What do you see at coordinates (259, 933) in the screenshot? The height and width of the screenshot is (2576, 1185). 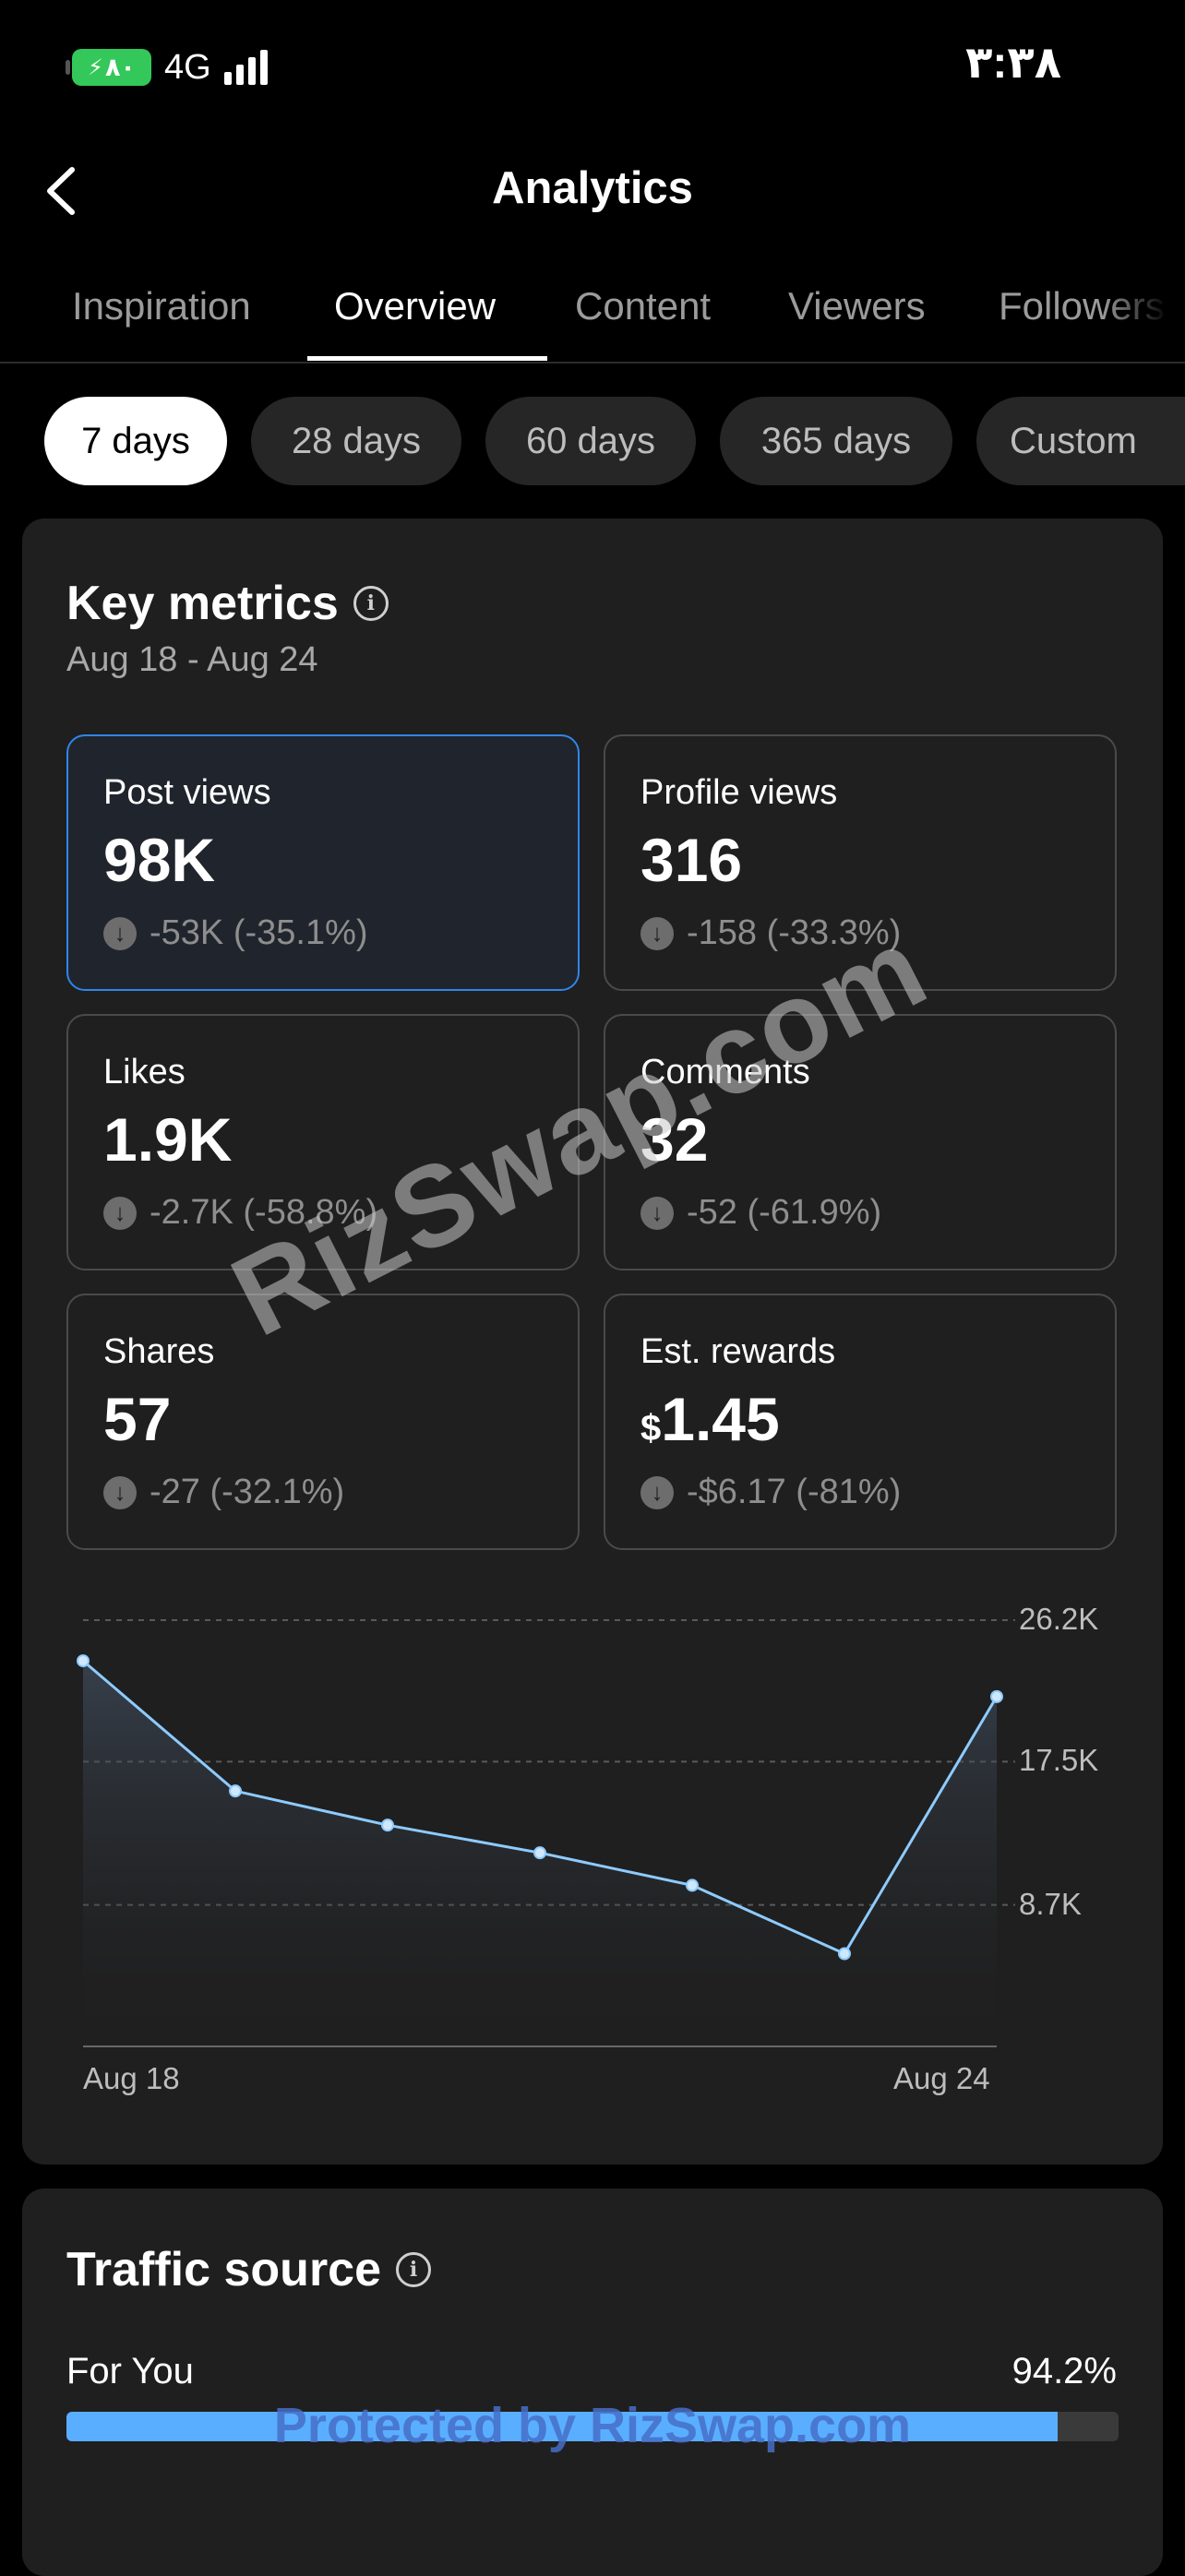 I see `metric-change: -53K (-35.1%)` at bounding box center [259, 933].